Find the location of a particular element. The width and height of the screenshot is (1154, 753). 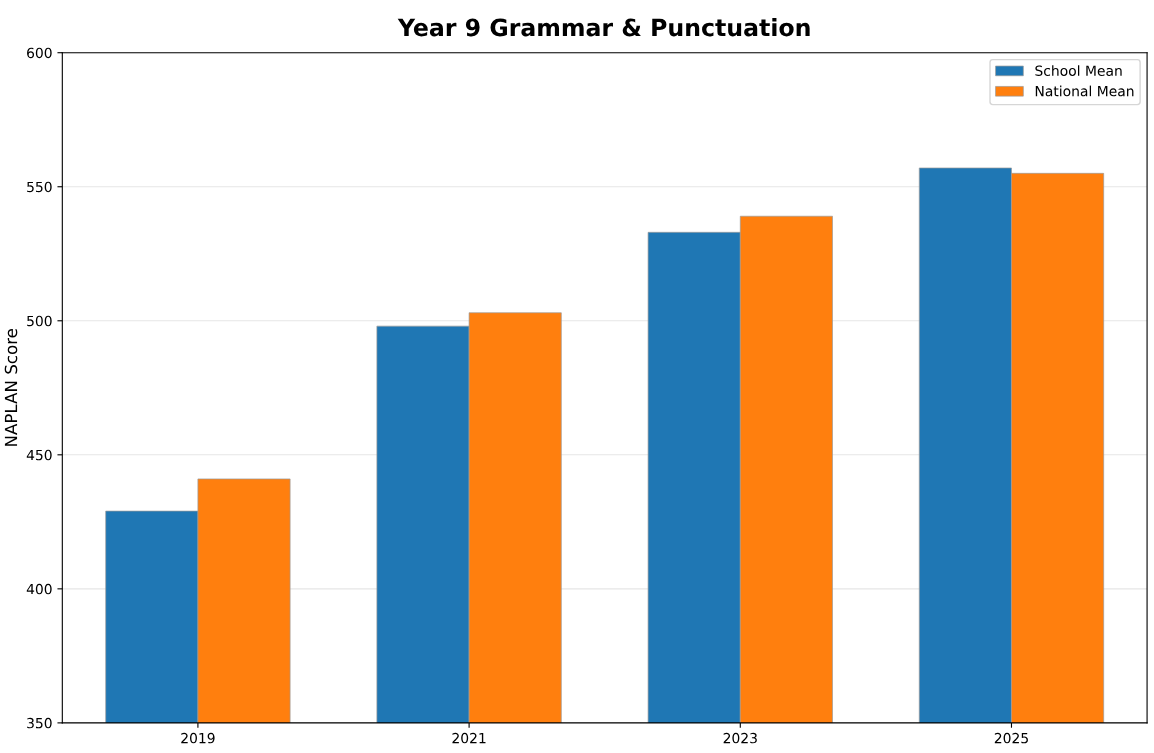

y-tick-label: 450 is located at coordinates (39, 455).